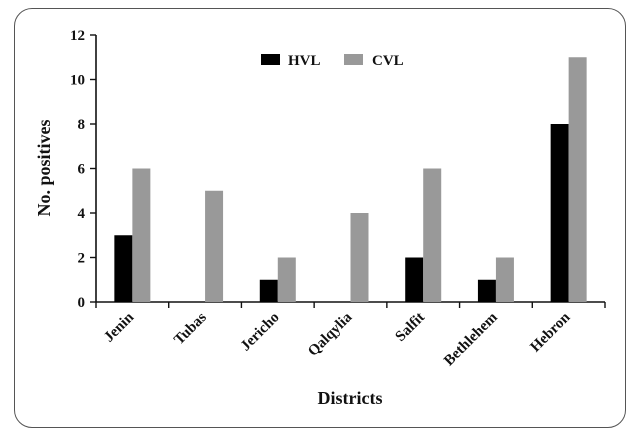 This screenshot has width=629, height=428. What do you see at coordinates (332, 61) in the screenshot?
I see `legend: HVL CVL` at bounding box center [332, 61].